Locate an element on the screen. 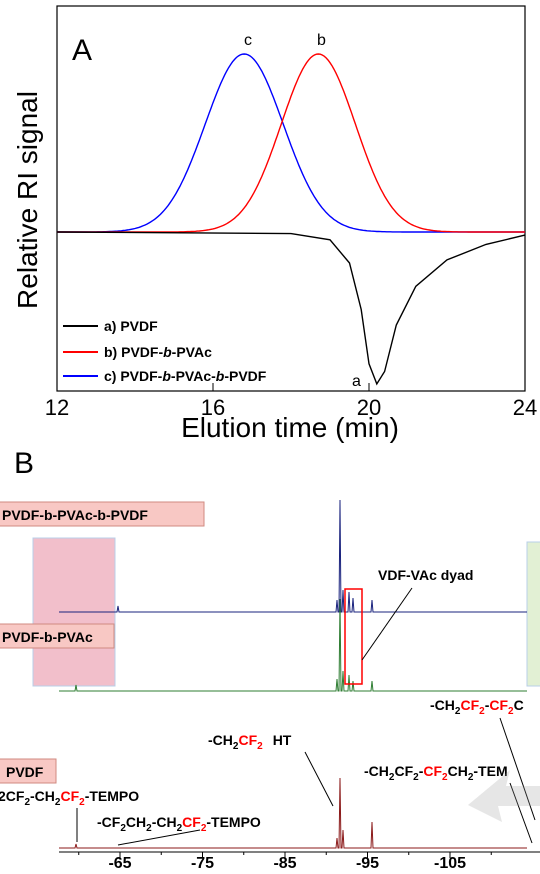 This screenshot has height=874, width=540. annotation-tempo-1: 2CF2-CH2CF2-TEMPO is located at coordinates (69, 798).